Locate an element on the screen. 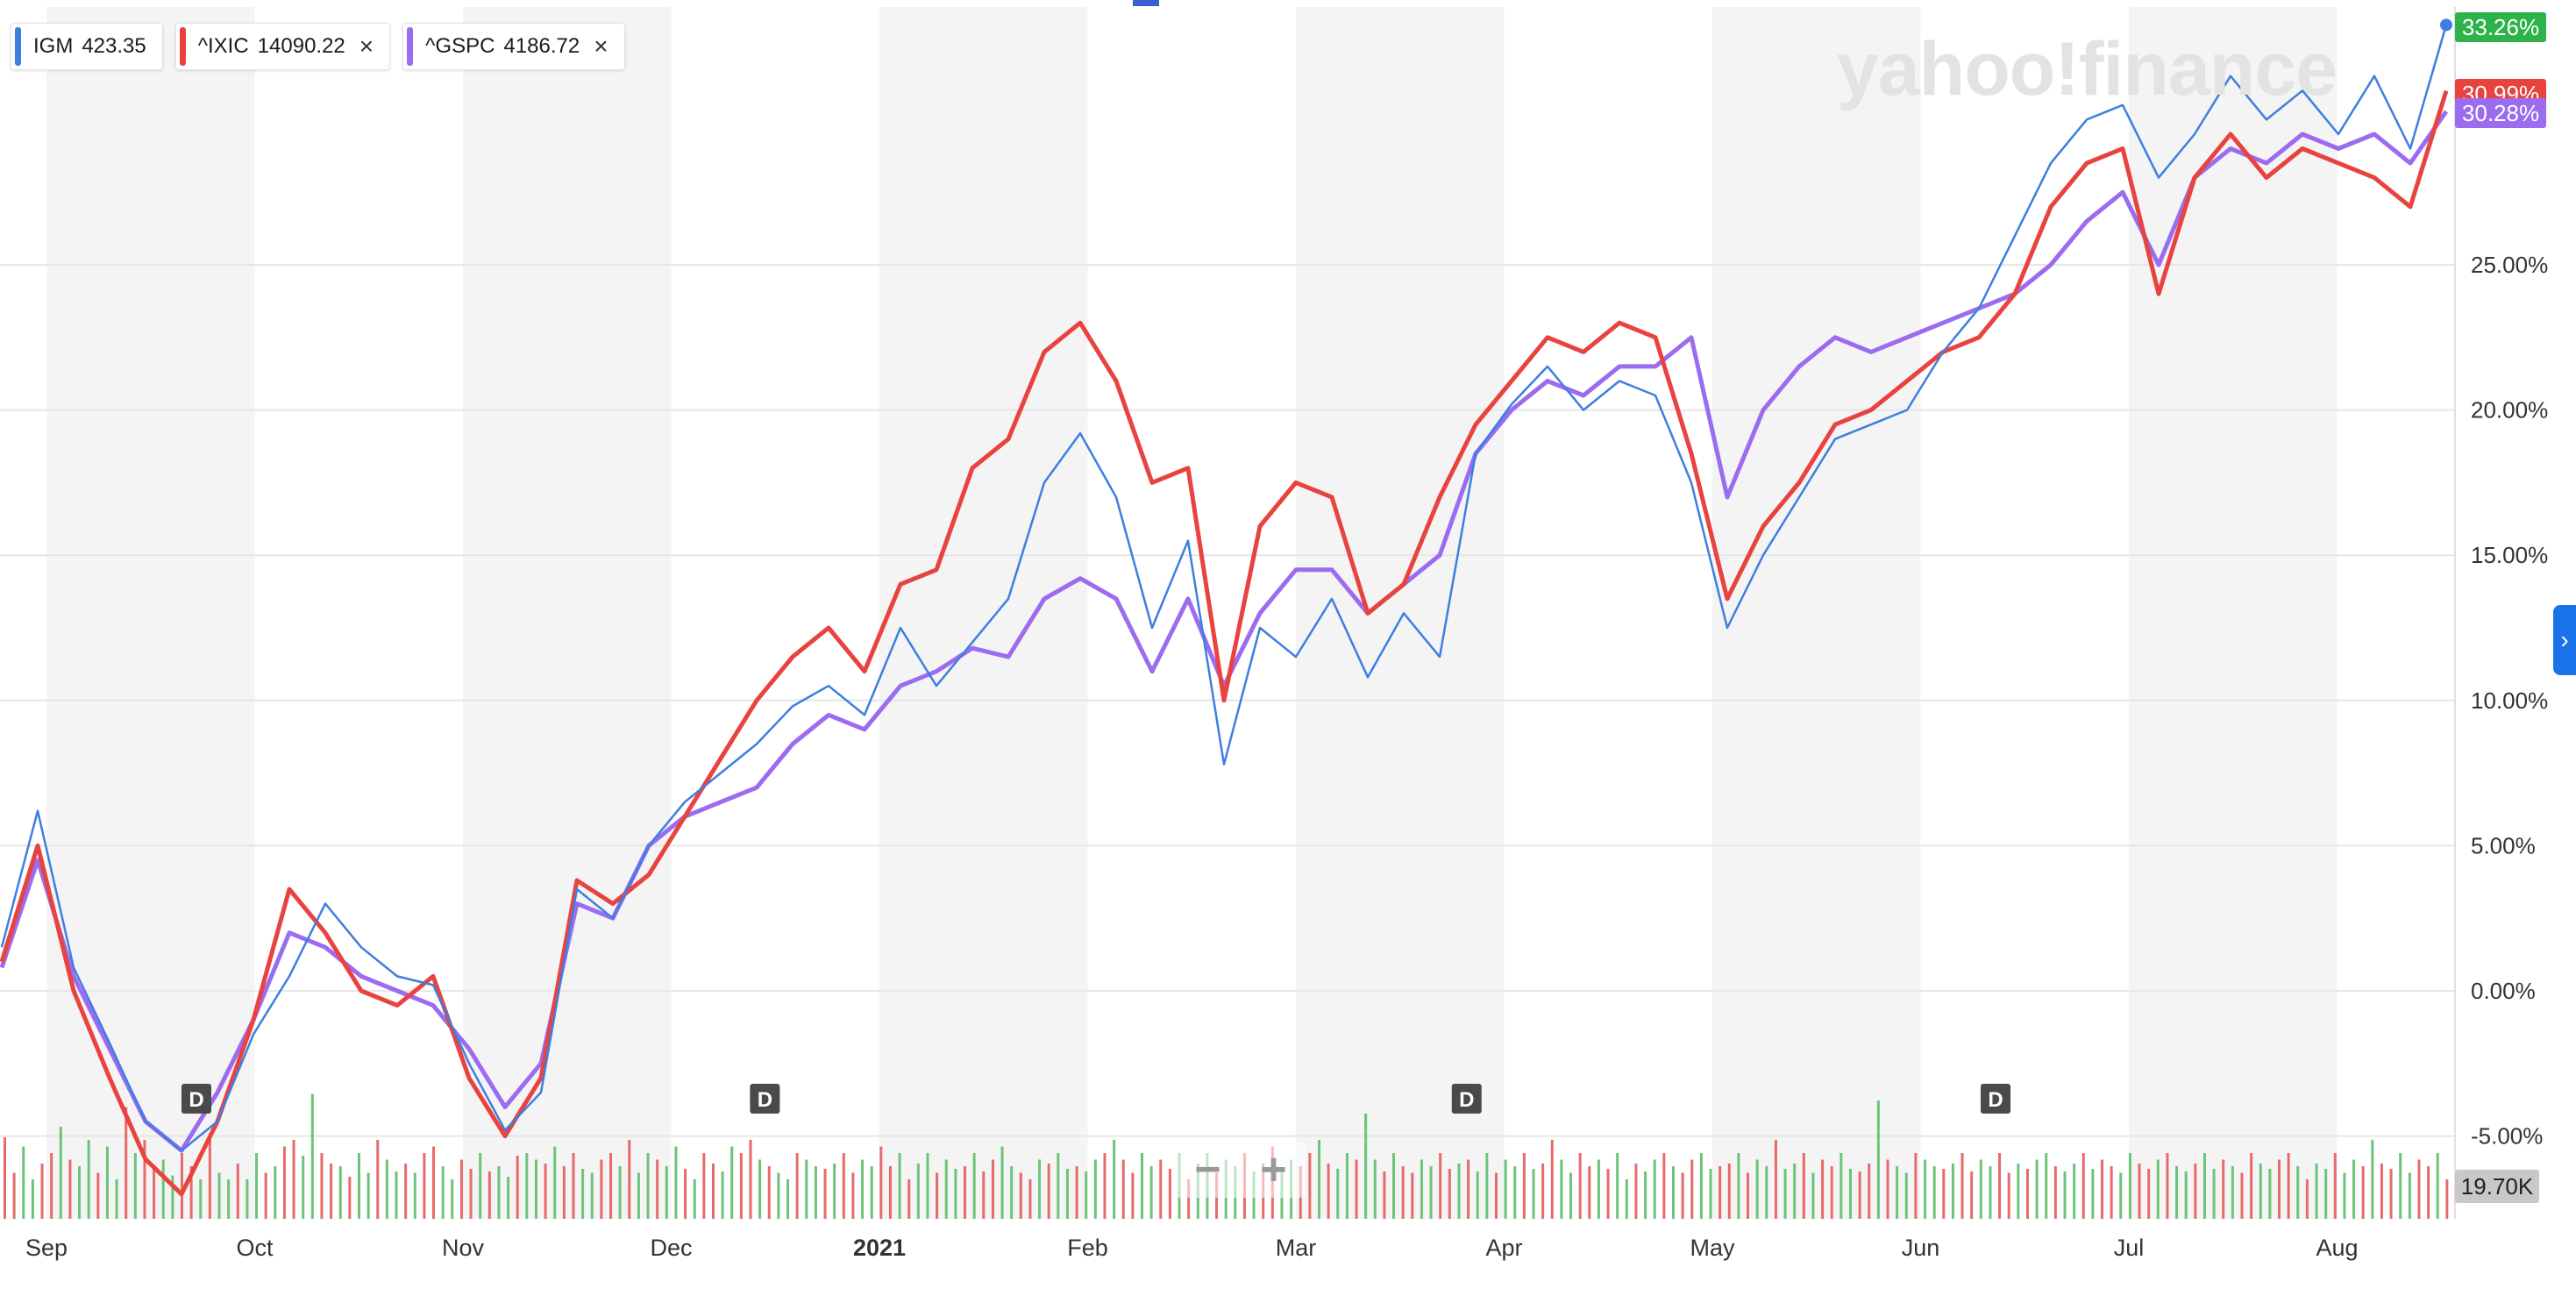  legend-color-bar is located at coordinates (410, 46).